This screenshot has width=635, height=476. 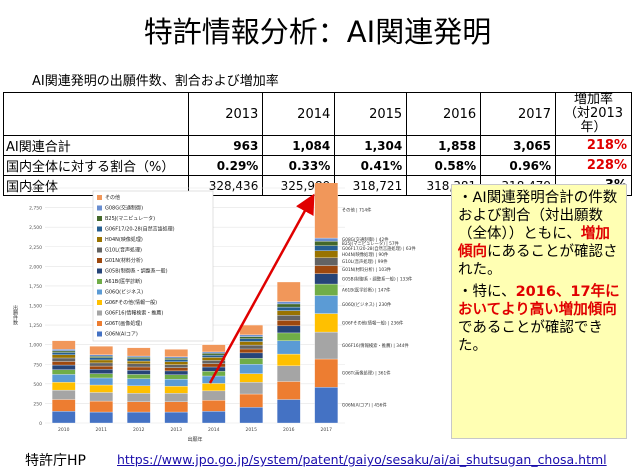 What do you see at coordinates (377, 278) in the screenshot?
I see `segment-label: G05B(制御系・調整系一般) | 133件` at bounding box center [377, 278].